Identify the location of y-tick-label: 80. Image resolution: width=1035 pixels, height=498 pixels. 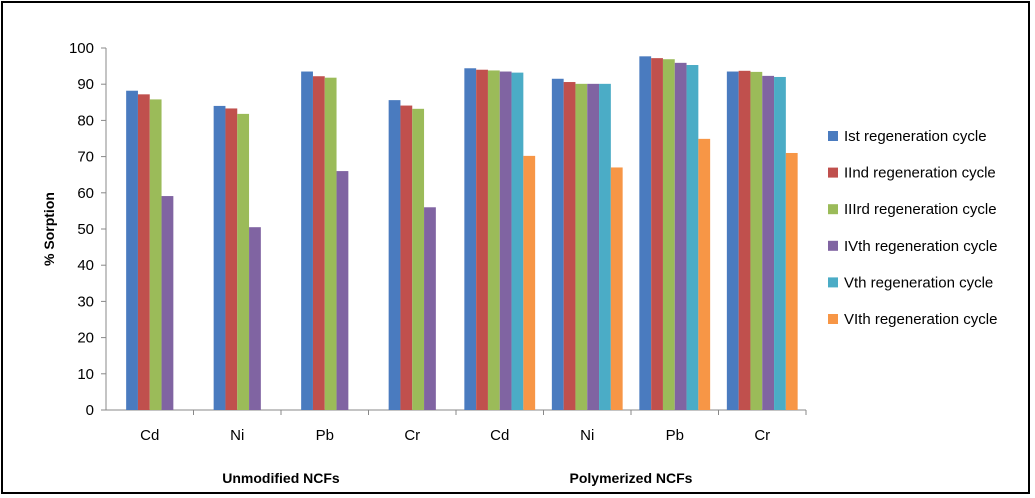
(85, 120).